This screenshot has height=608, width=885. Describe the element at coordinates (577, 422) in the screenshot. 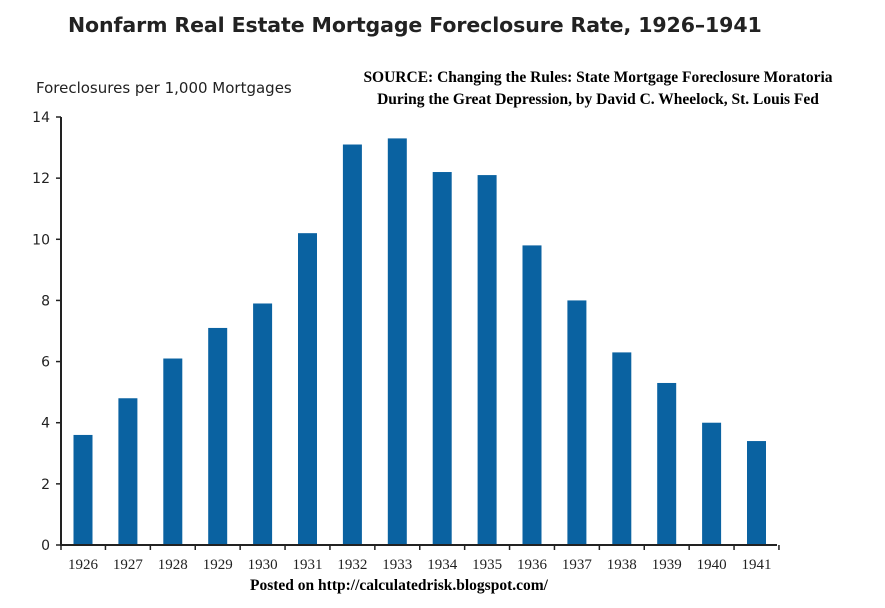

I see `bar-1937` at that location.